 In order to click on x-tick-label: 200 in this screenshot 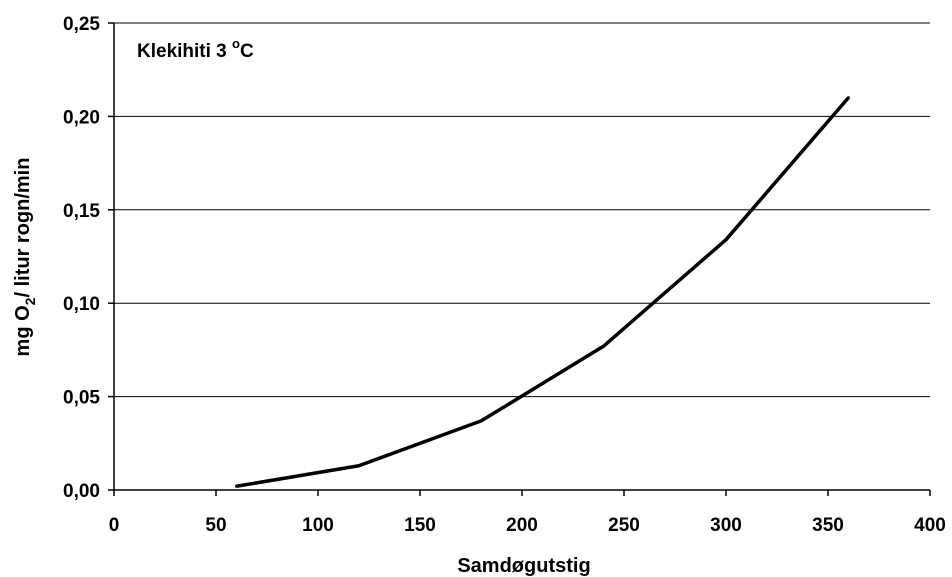, I will do `click(522, 525)`.